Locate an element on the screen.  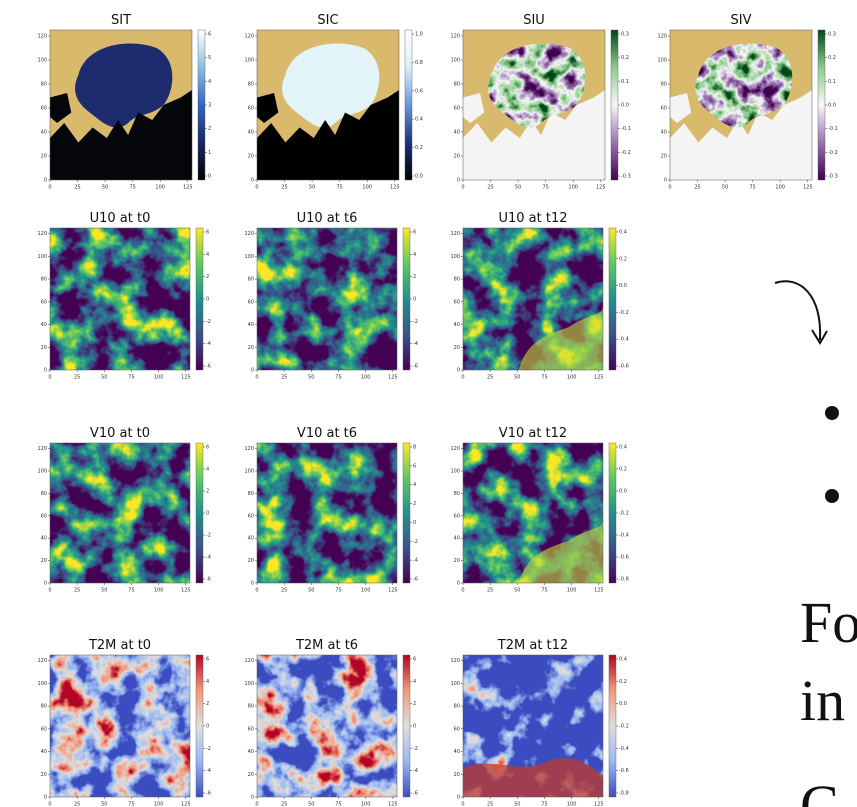
colorbar-tick-label: 4 is located at coordinates (414, 682).